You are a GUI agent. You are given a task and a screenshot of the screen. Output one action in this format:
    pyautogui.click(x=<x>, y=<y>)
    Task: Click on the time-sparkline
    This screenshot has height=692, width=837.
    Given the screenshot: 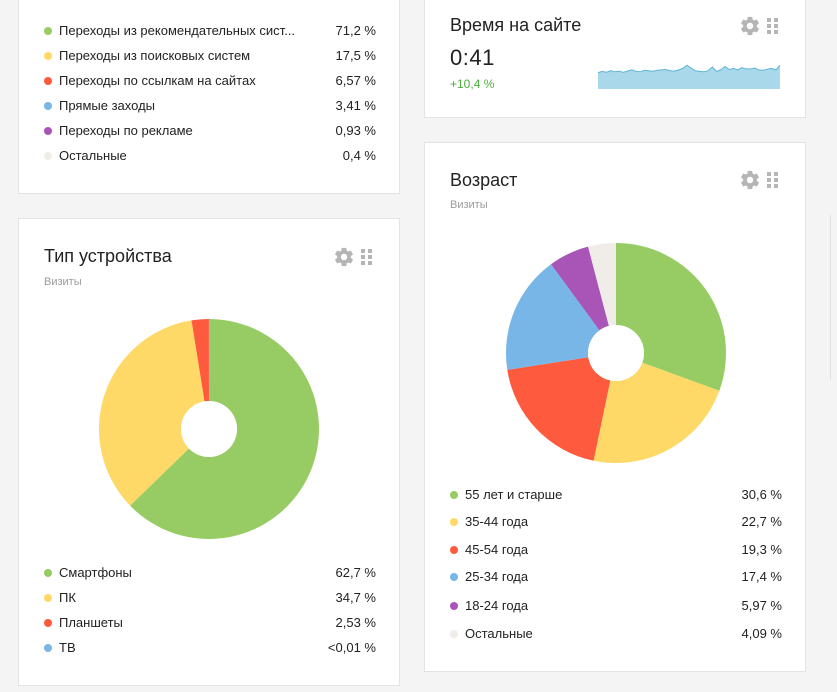 What is the action you would take?
    pyautogui.click(x=689, y=76)
    